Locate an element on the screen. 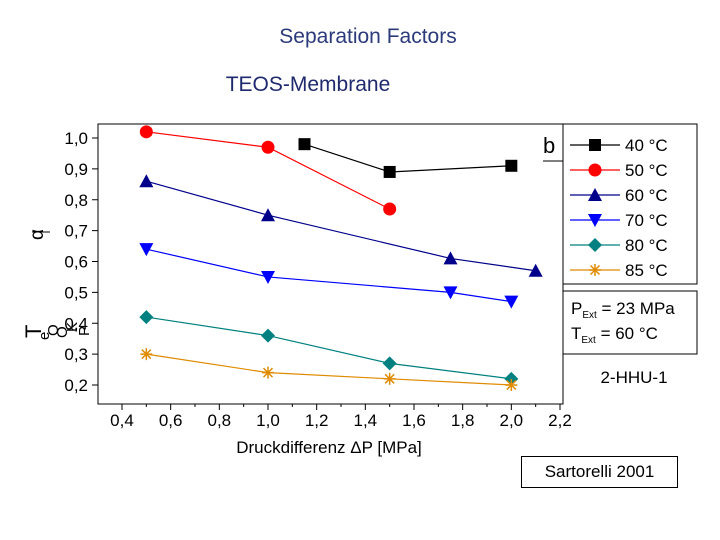 The width and height of the screenshot is (720, 540). x-tick-label: 1,2 is located at coordinates (317, 420).